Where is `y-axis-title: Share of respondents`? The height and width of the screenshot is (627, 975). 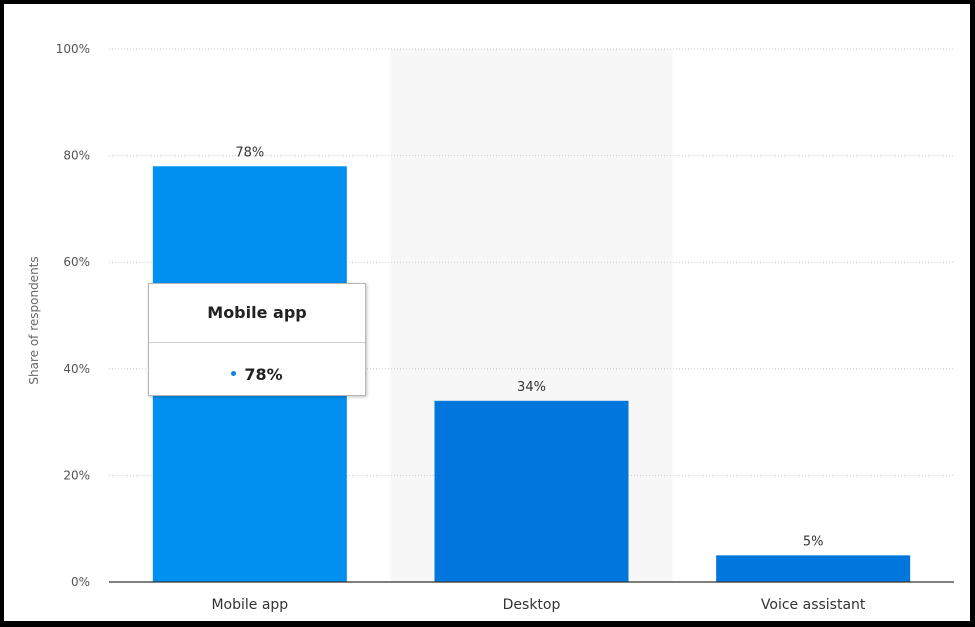 y-axis-title: Share of respondents is located at coordinates (34, 320).